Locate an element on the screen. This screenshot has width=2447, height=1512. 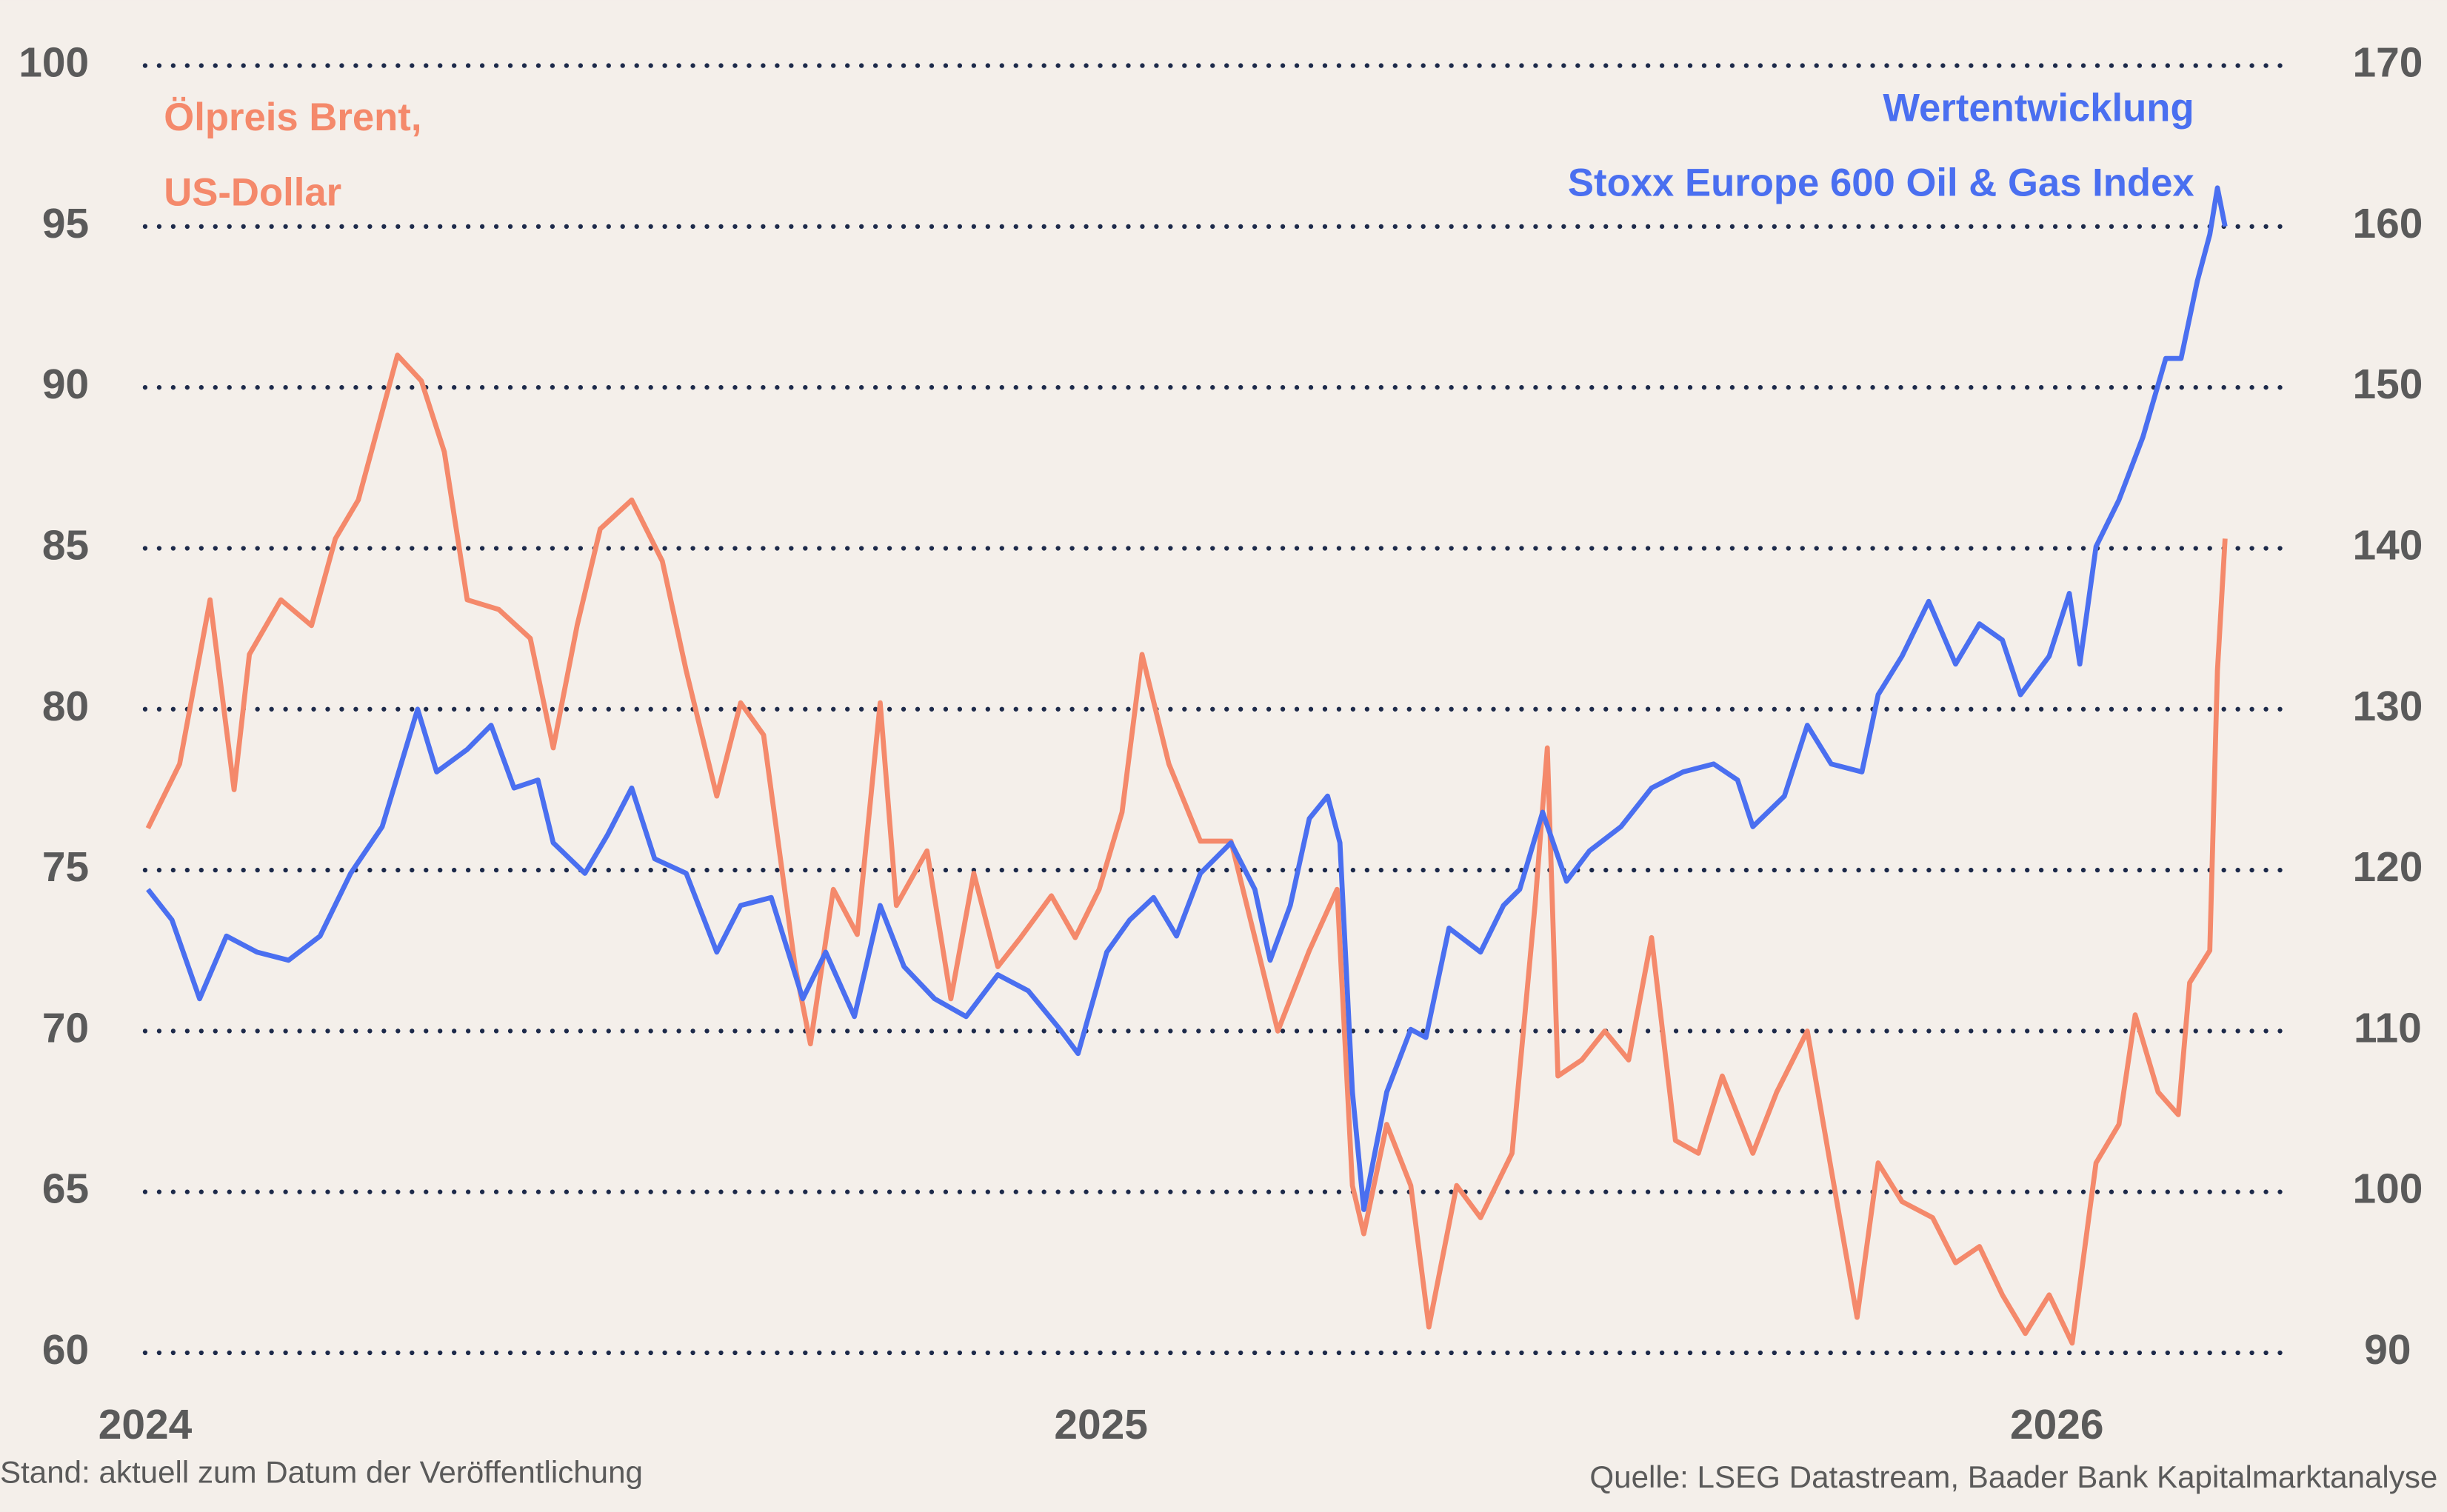
y-tick-label: 100 is located at coordinates (54, 63).